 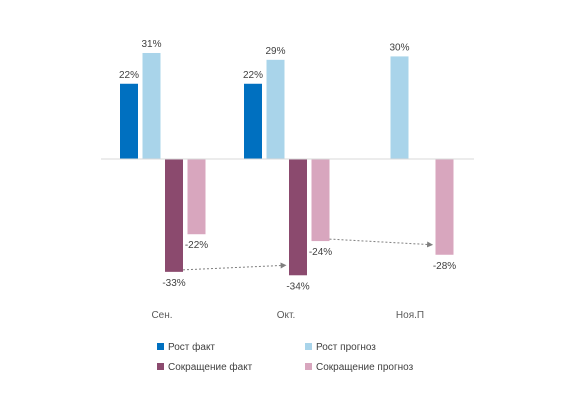 I want to click on category-labels-layer: Сен. Окт. Ноя.П, so click(x=287, y=315).